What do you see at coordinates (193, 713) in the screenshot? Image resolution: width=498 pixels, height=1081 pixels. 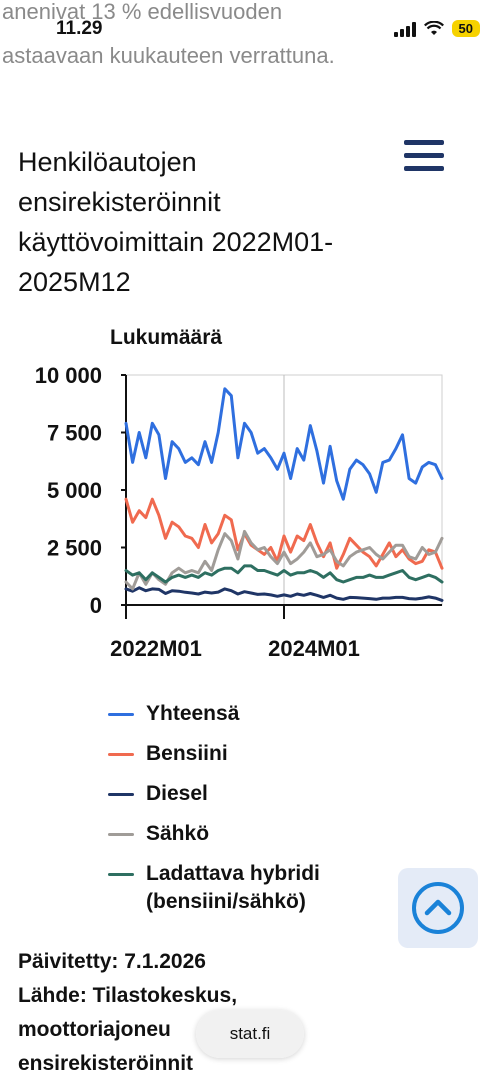 I see `legend-label: Yhteensä` at bounding box center [193, 713].